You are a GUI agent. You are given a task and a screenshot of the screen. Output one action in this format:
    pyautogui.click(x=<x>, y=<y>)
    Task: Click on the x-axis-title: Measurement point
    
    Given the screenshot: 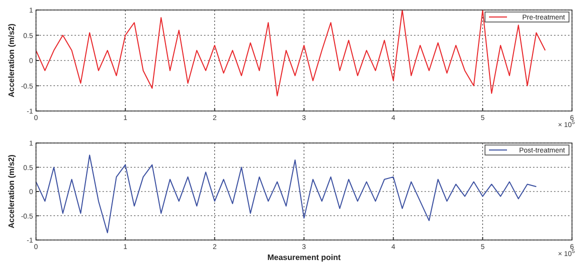 What is the action you would take?
    pyautogui.click(x=304, y=257)
    